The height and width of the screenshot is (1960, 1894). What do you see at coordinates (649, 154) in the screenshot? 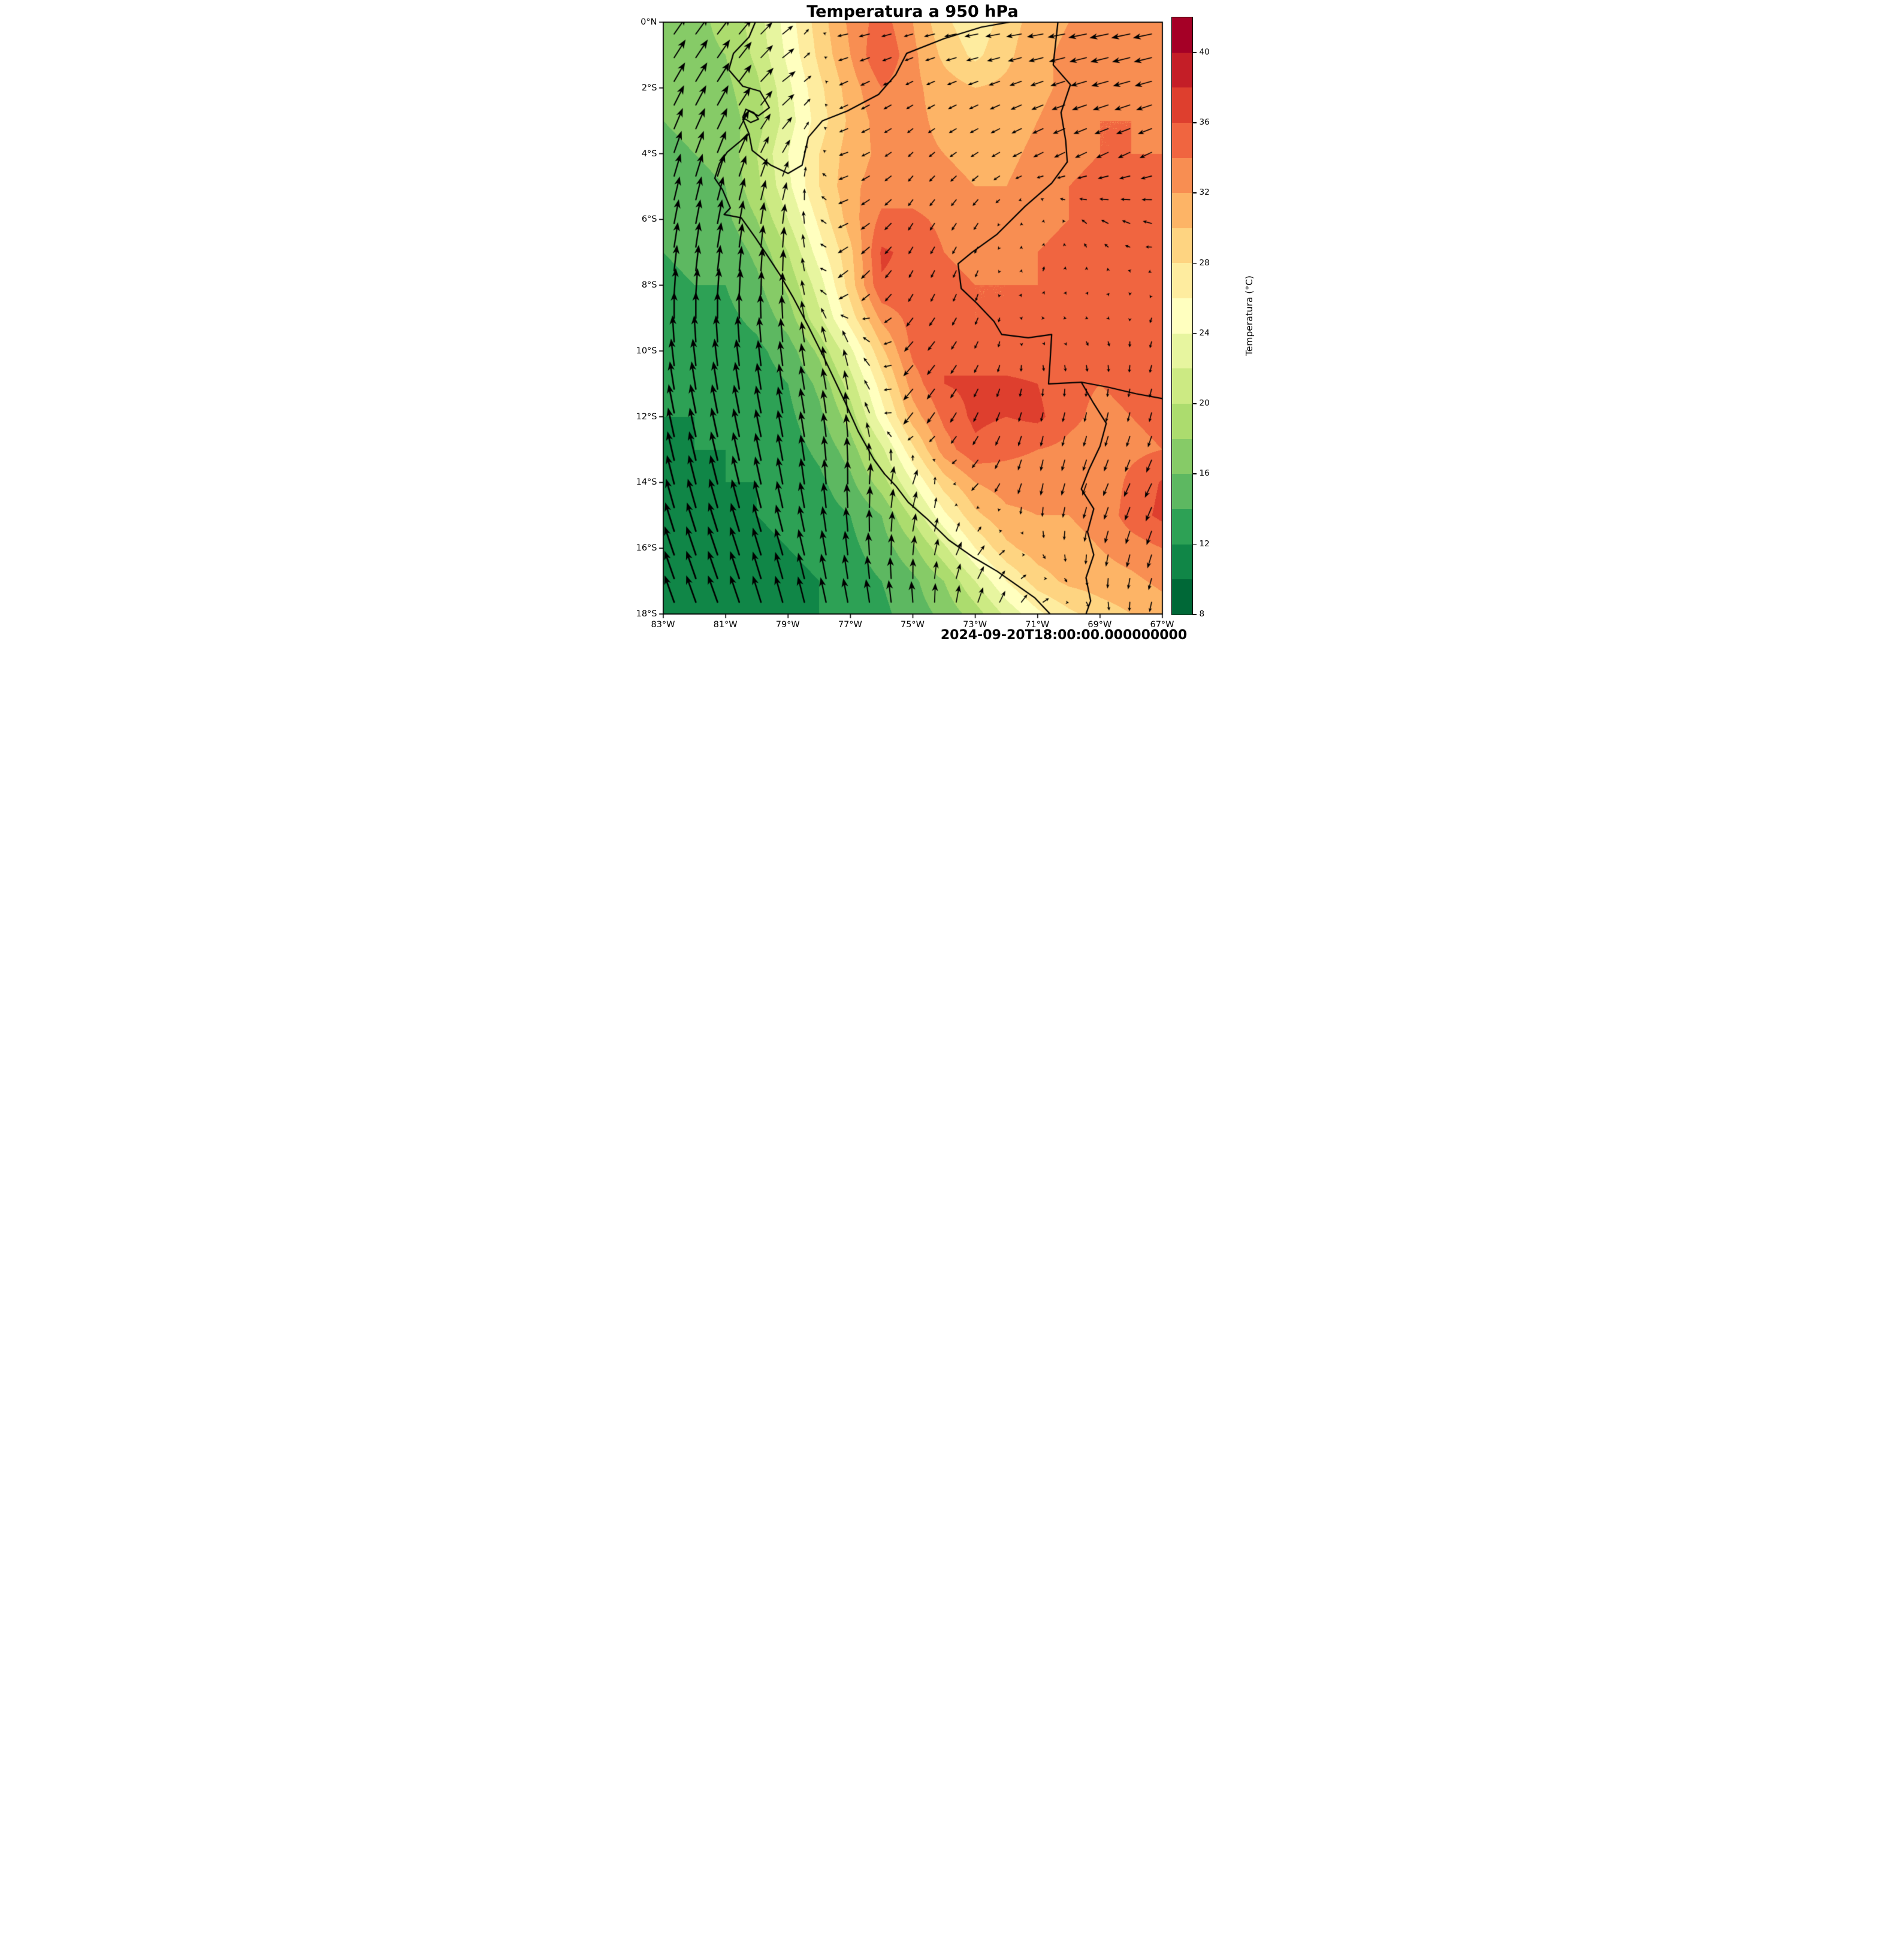
I see `y-tick-label: 4°S` at bounding box center [649, 154].